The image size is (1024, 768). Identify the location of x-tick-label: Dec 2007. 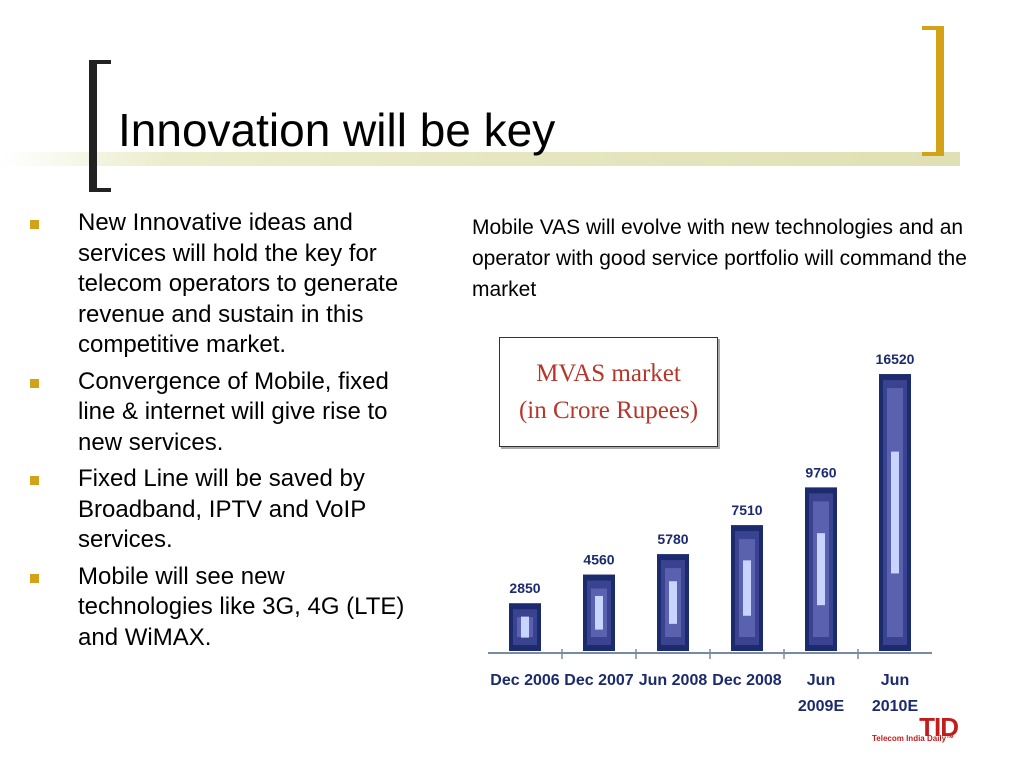
(598, 680).